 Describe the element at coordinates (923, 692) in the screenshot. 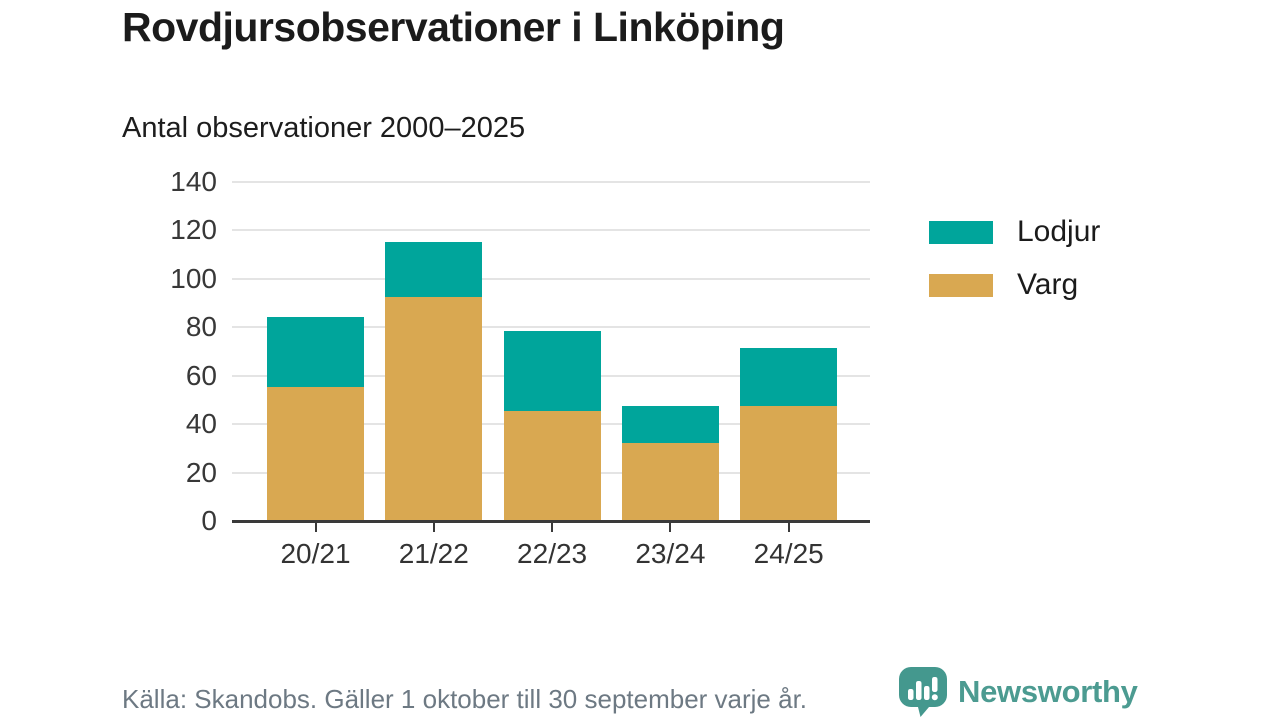

I see `newsworthy-logo-icon` at that location.